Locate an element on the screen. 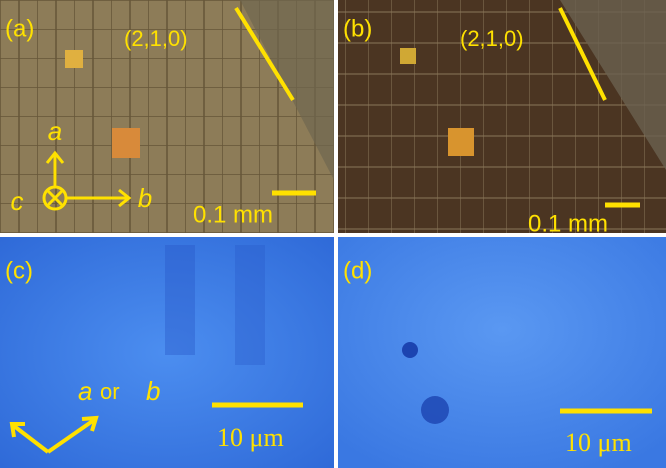  axis-c-cross is located at coordinates (55, 198).